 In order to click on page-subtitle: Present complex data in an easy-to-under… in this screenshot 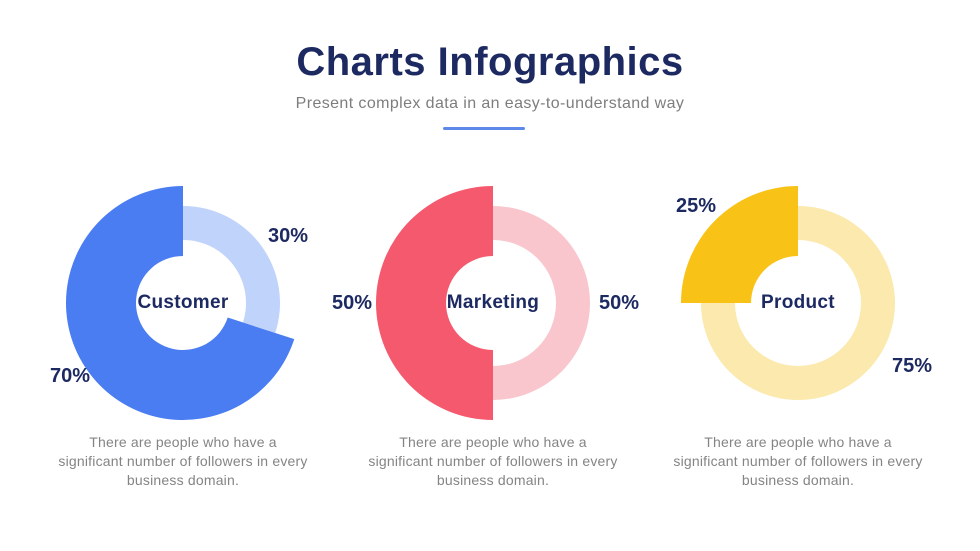, I will do `click(490, 103)`.